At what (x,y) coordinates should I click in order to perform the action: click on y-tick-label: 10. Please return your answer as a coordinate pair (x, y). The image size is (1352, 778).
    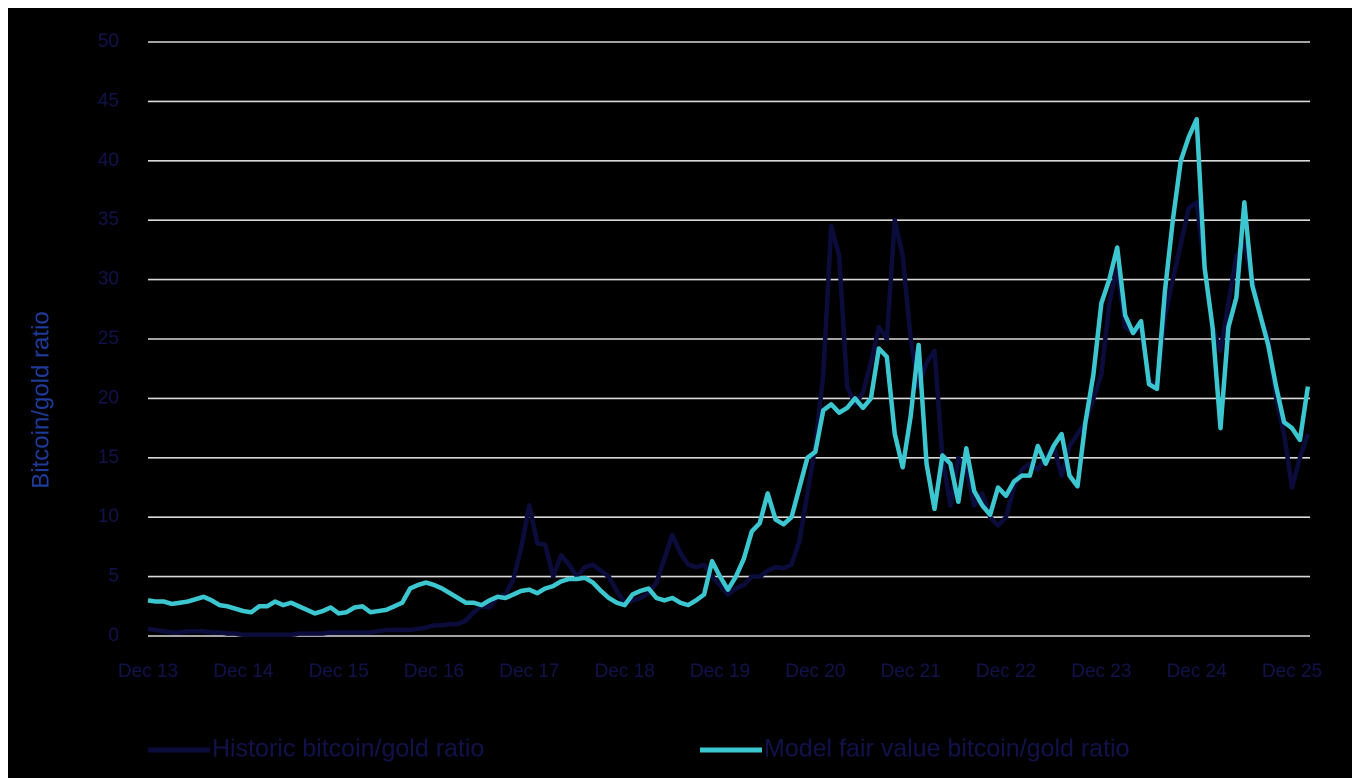
    Looking at the image, I should click on (108, 516).